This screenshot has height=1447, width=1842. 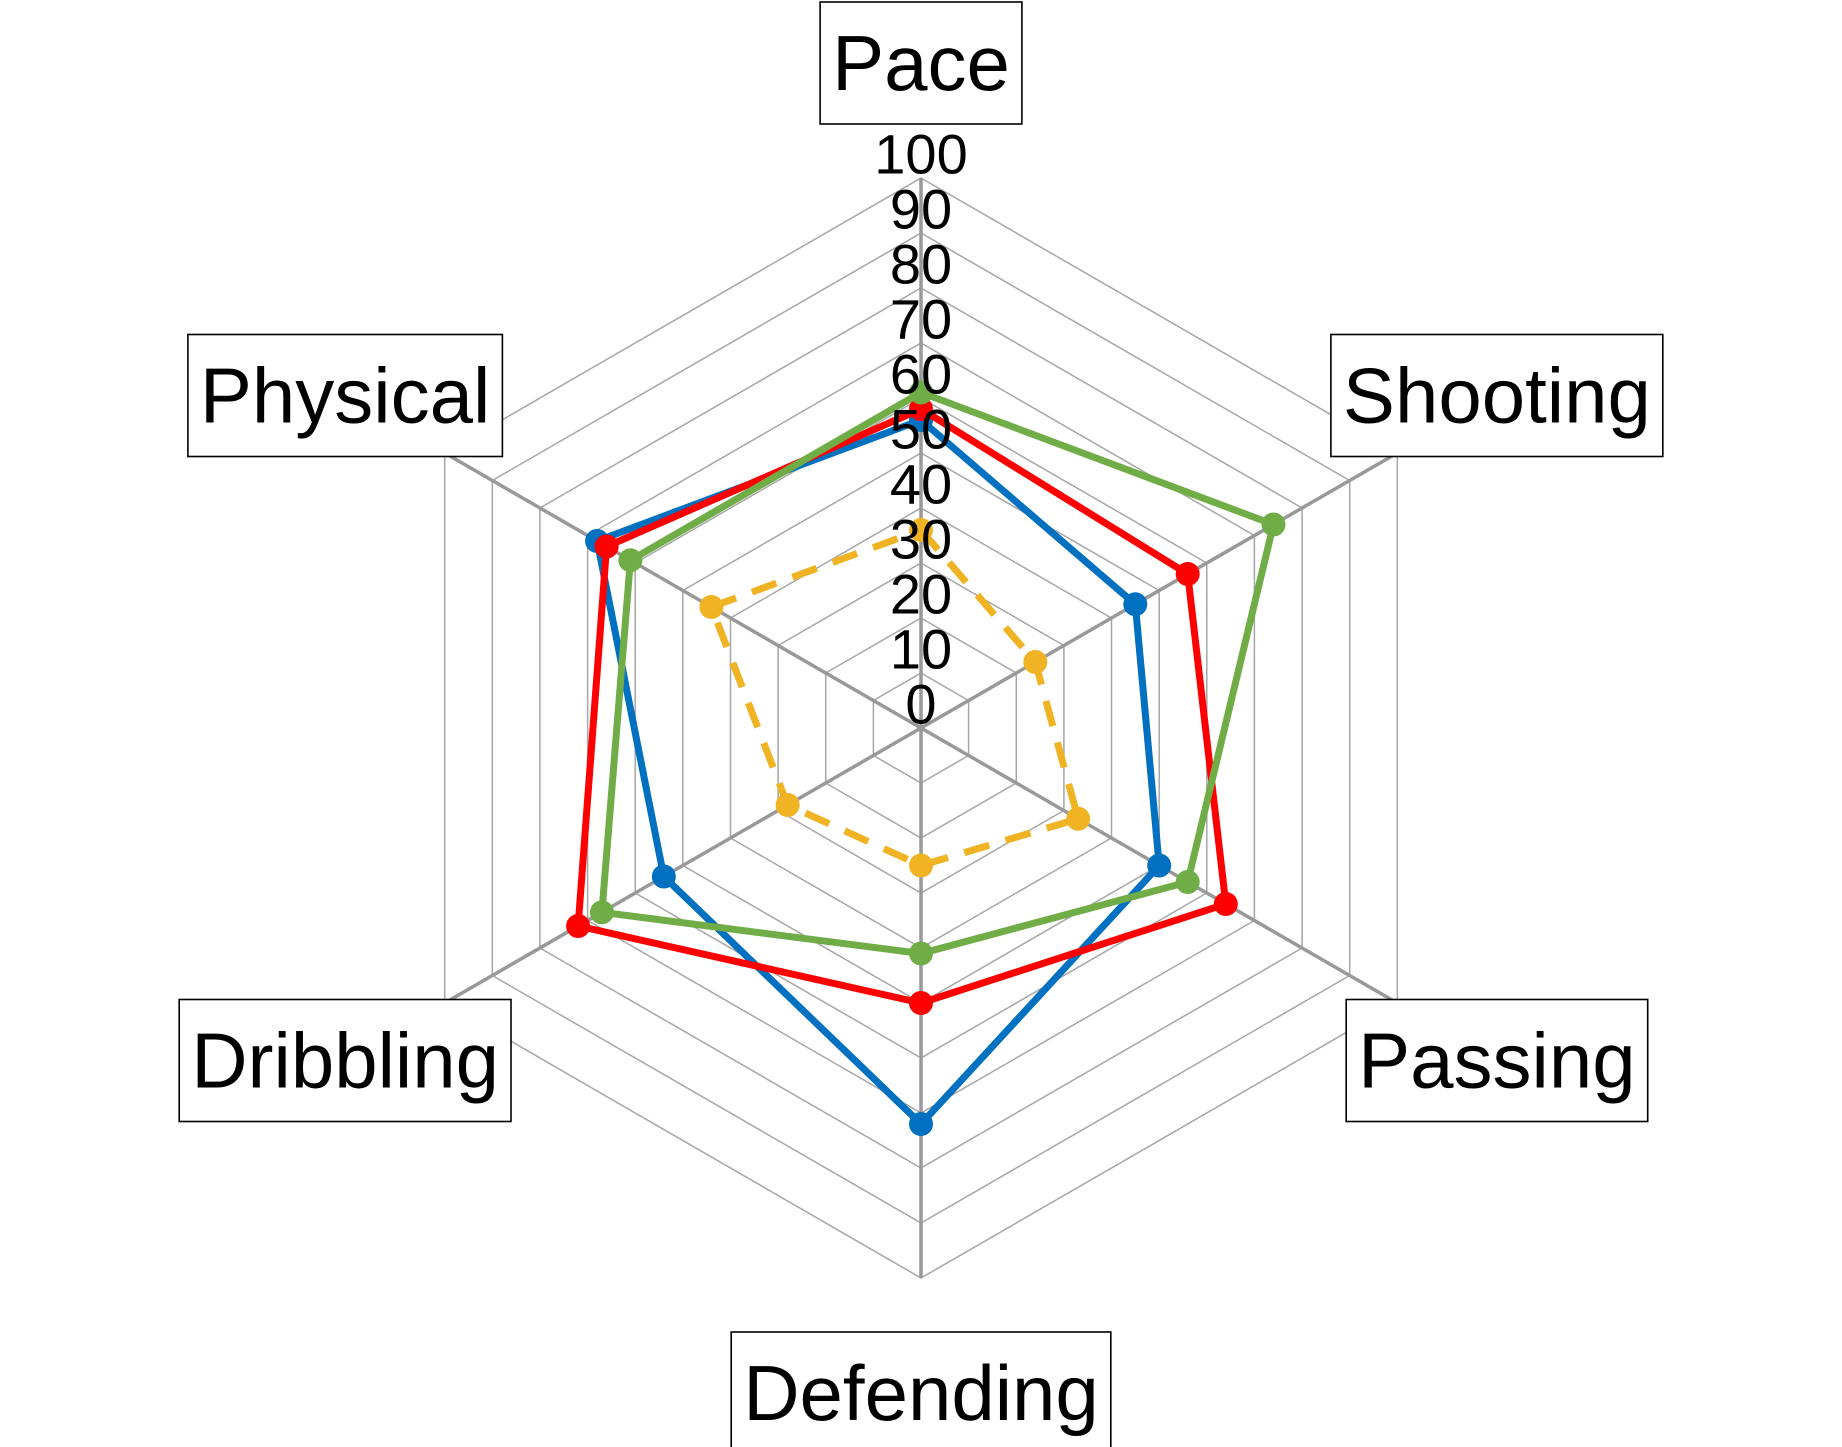 I want to click on series-2-point-passing, so click(x=1225, y=904).